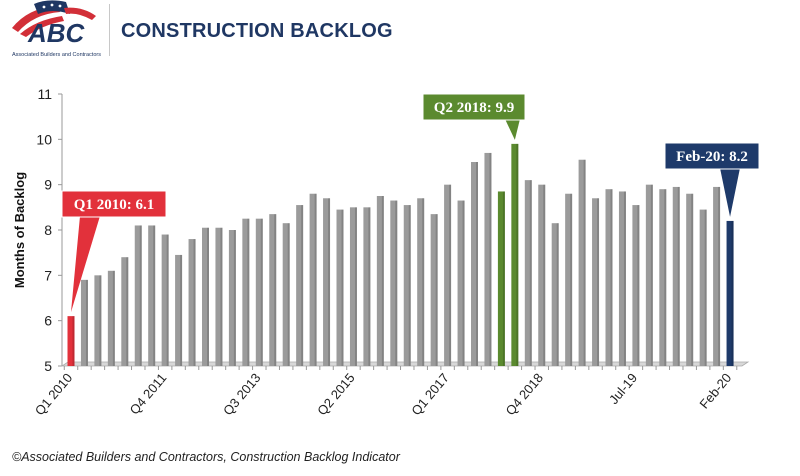 The height and width of the screenshot is (476, 800). I want to click on callout-label: Q1 2010: 6.1, so click(114, 205).